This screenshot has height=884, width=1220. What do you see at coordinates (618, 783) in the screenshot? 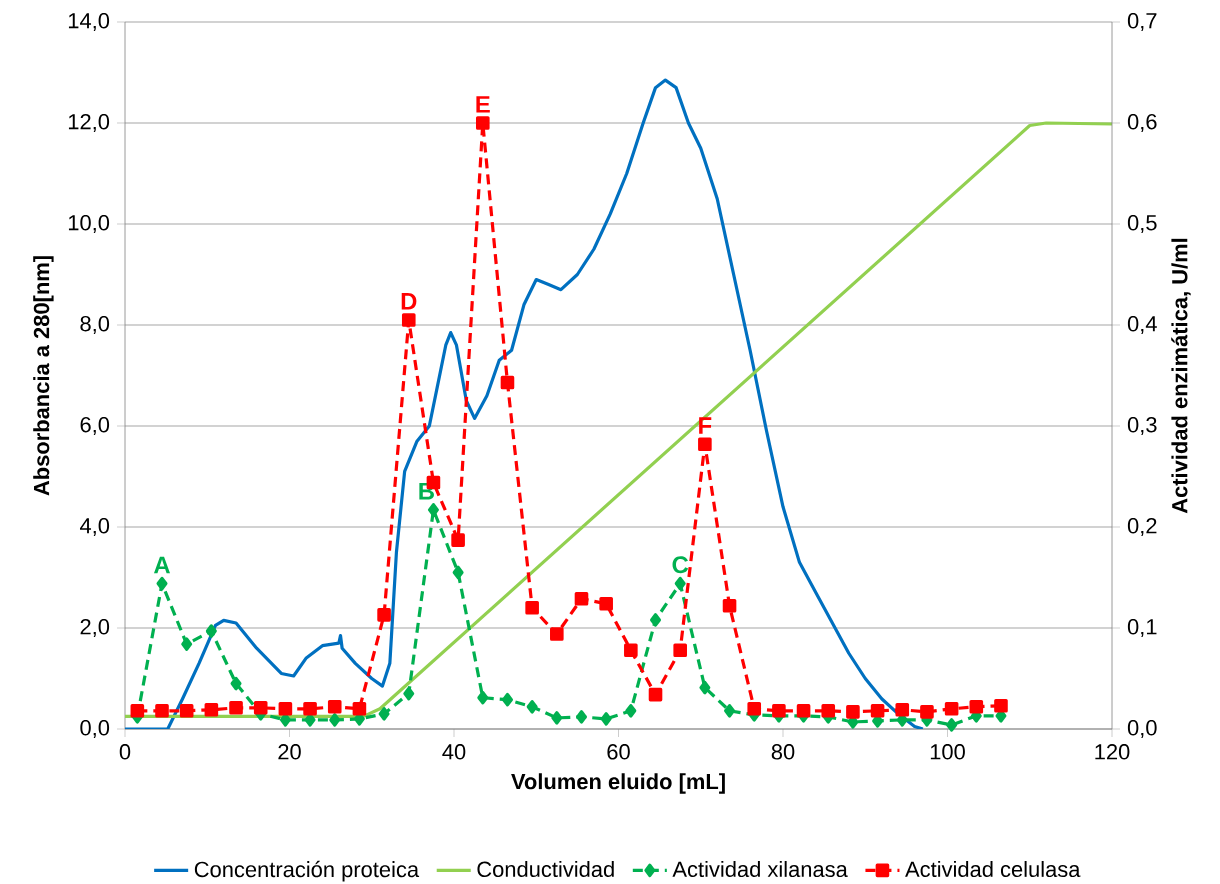
I see `x-axis-title: Volumen eluido [mL]` at bounding box center [618, 783].